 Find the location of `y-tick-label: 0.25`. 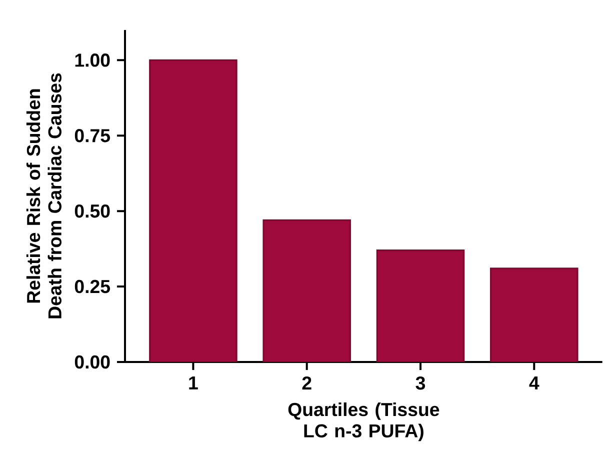

y-tick-label: 0.25 is located at coordinates (92, 287).